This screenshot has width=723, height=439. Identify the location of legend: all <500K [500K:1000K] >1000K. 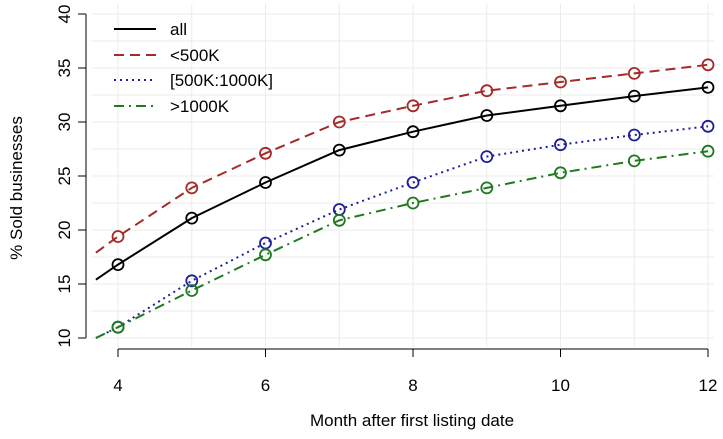
(193, 68).